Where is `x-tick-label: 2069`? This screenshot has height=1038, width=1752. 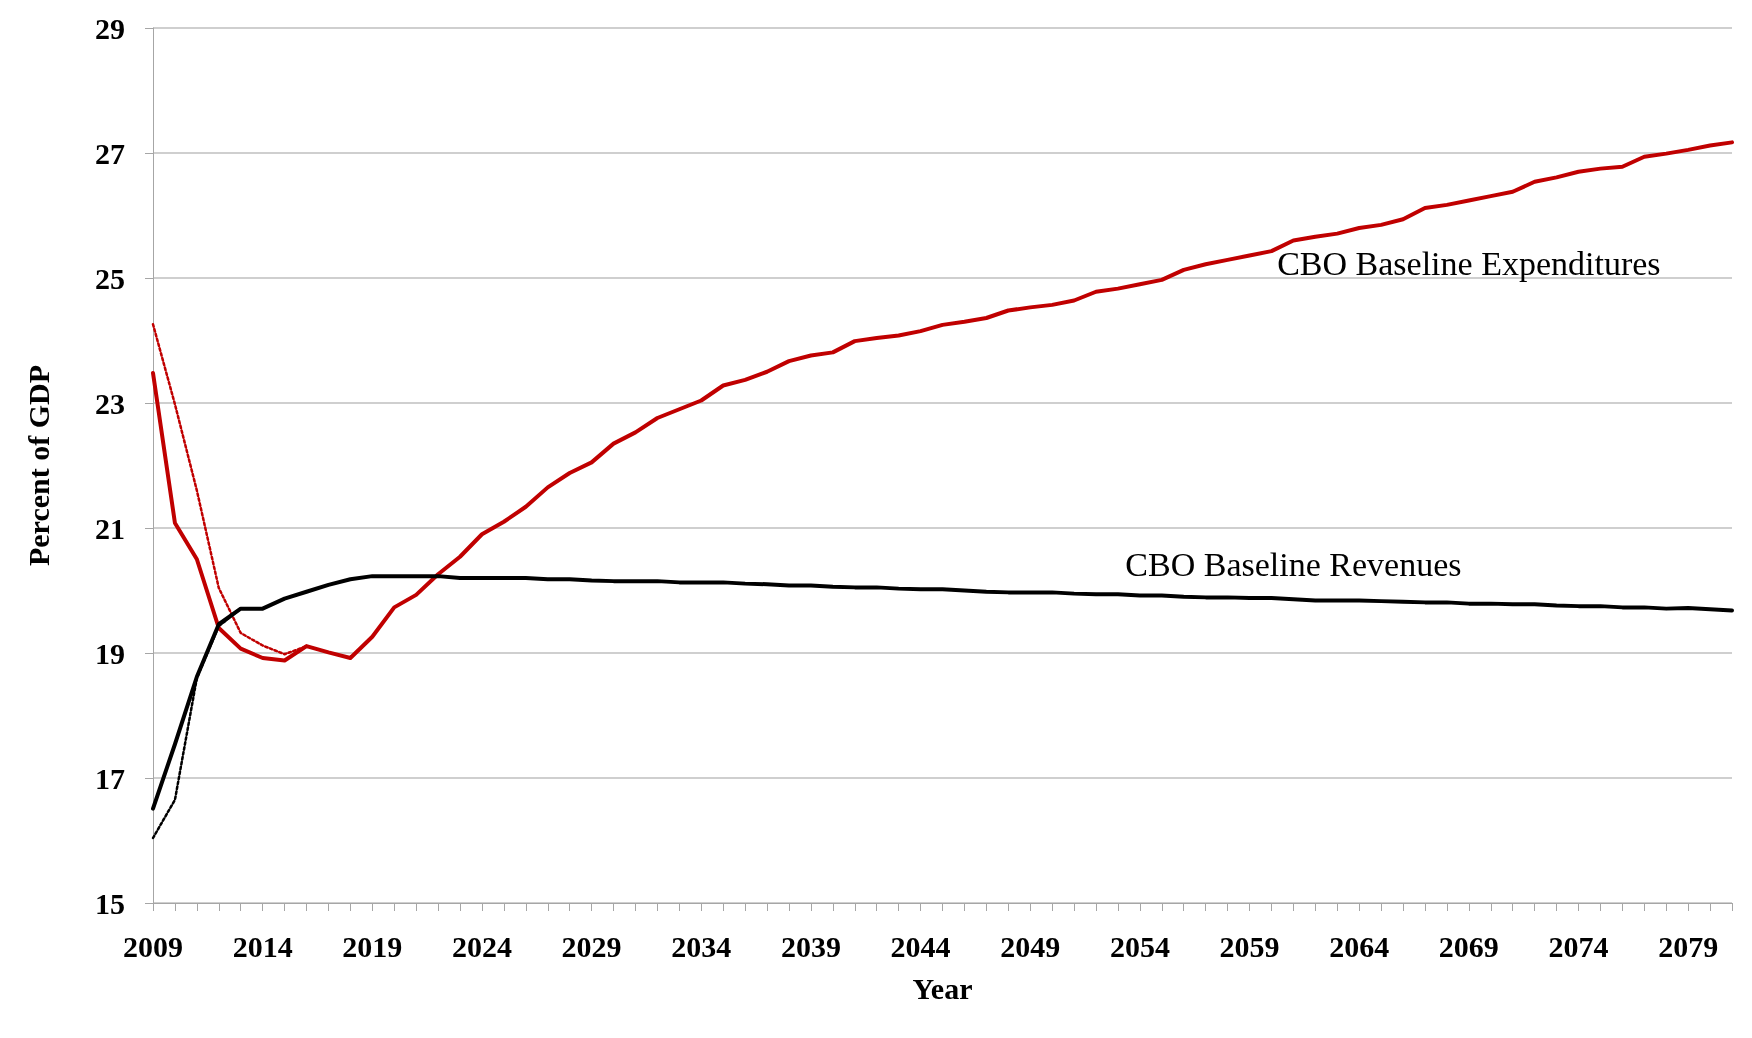
x-tick-label: 2069 is located at coordinates (1468, 946).